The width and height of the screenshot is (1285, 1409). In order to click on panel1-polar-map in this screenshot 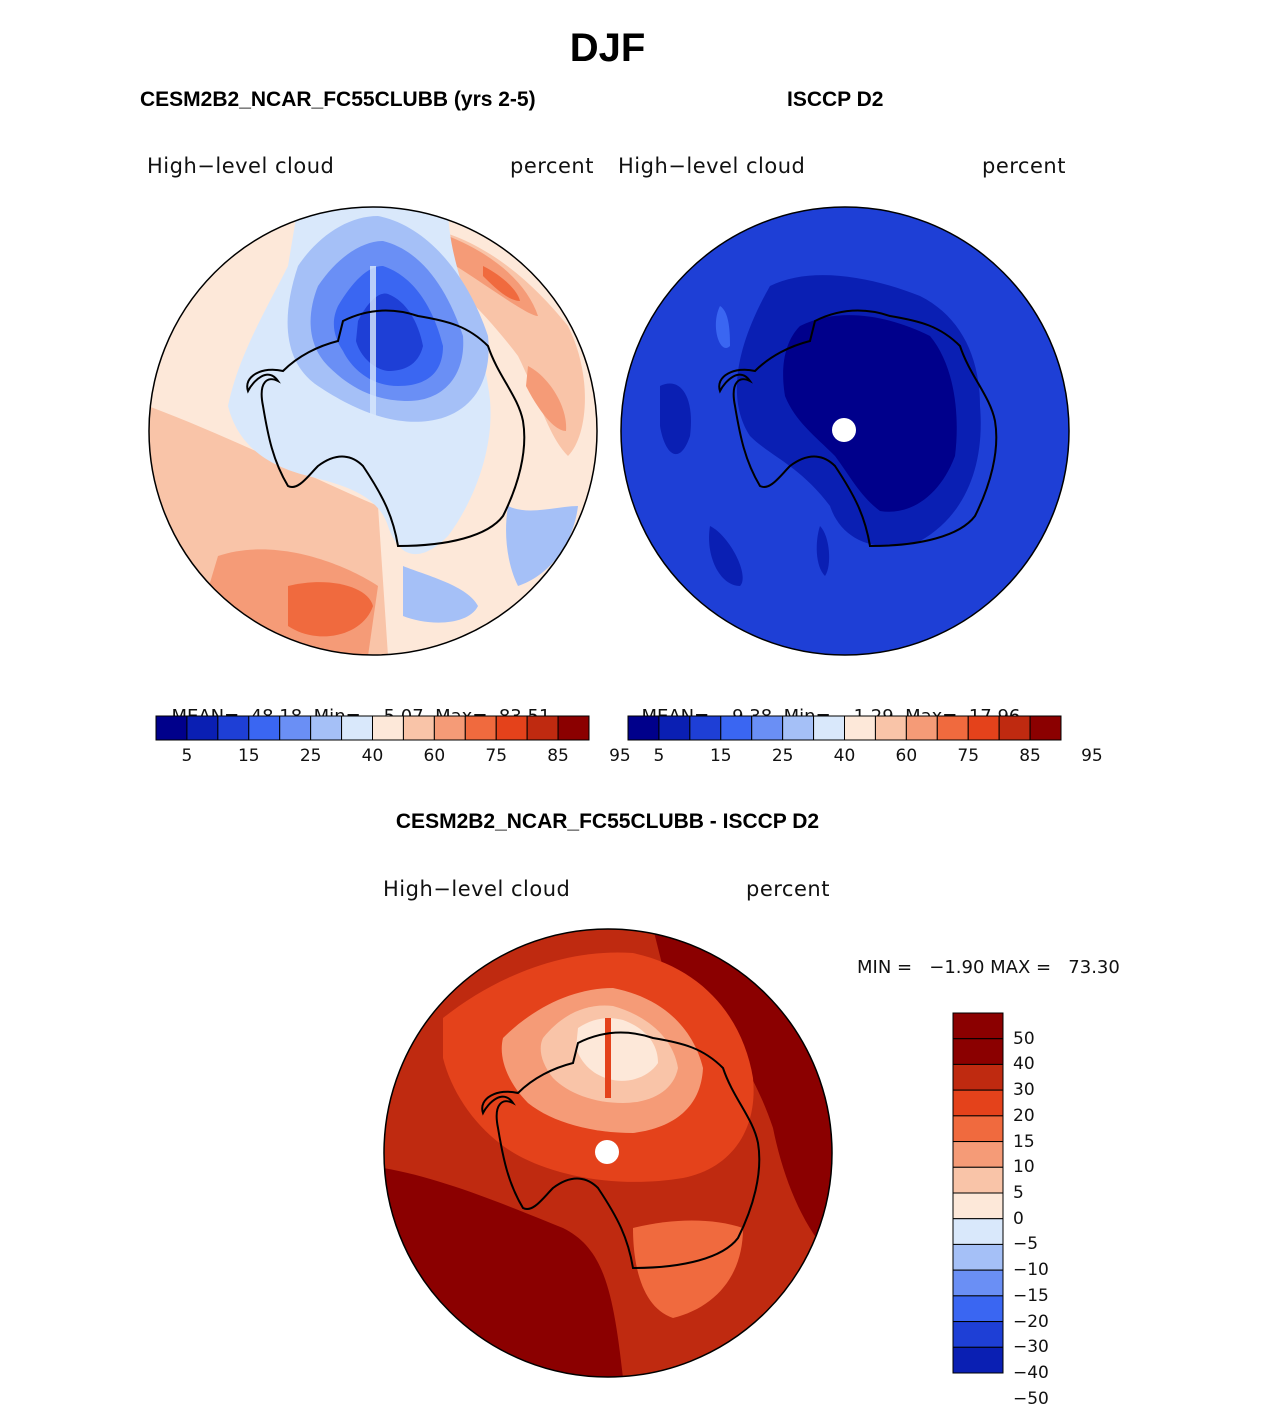, I will do `click(373, 431)`.